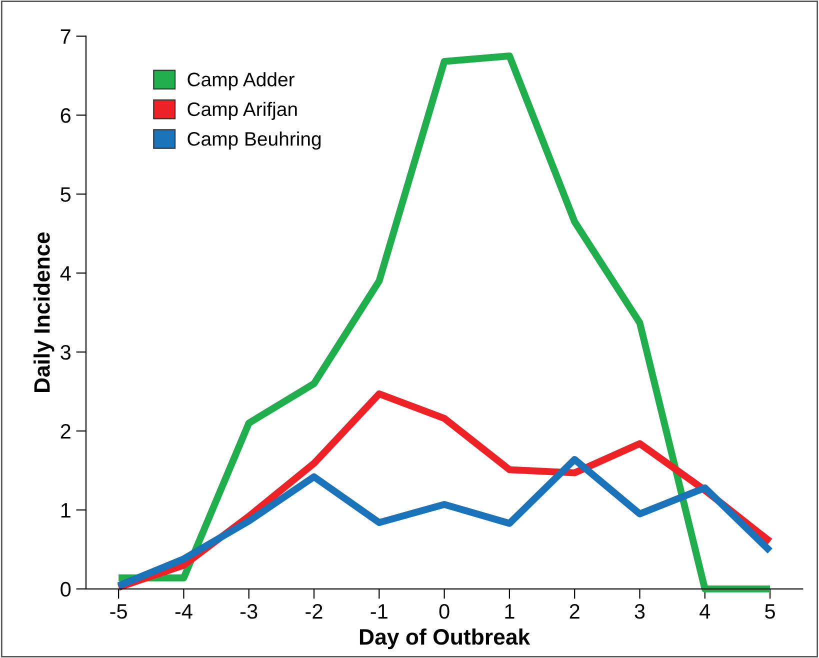 This screenshot has height=658, width=819. Describe the element at coordinates (118, 611) in the screenshot. I see `x-tick-label: -5` at that location.